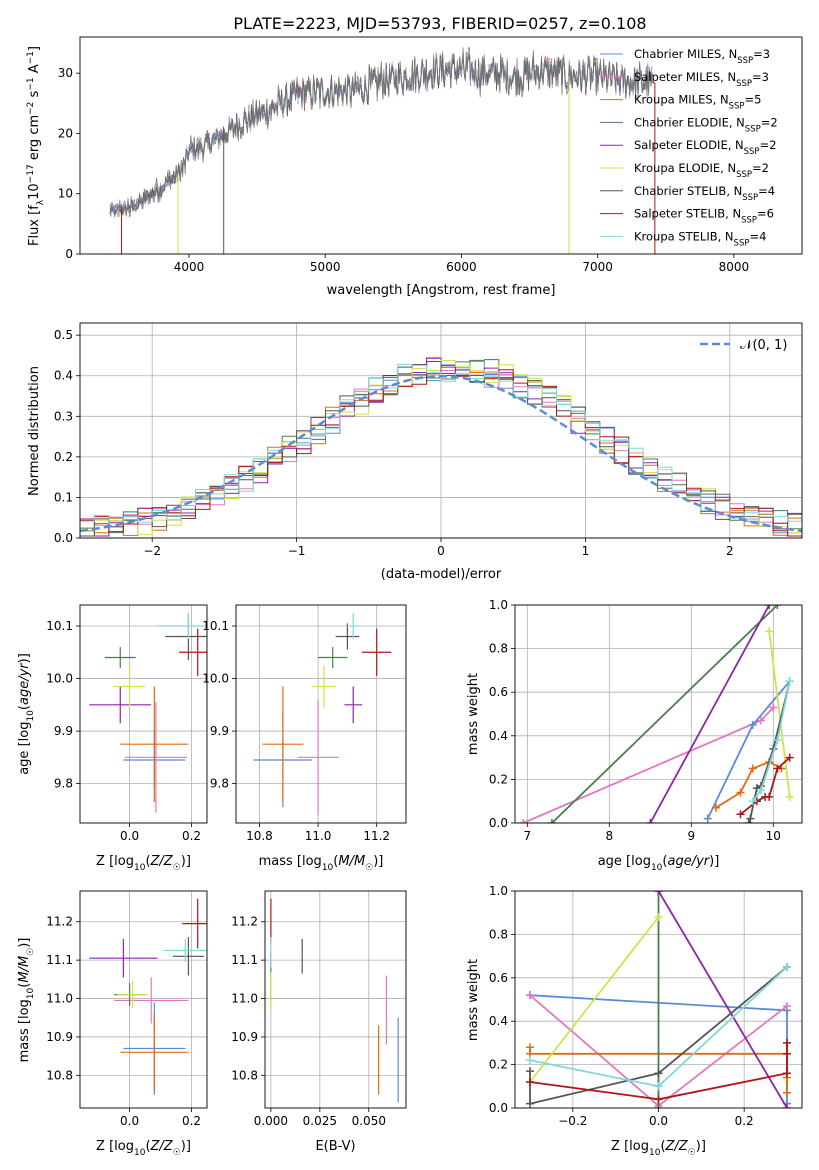  Describe the element at coordinates (498, 649) in the screenshot. I see `y-tick-label: 0.8` at that location.